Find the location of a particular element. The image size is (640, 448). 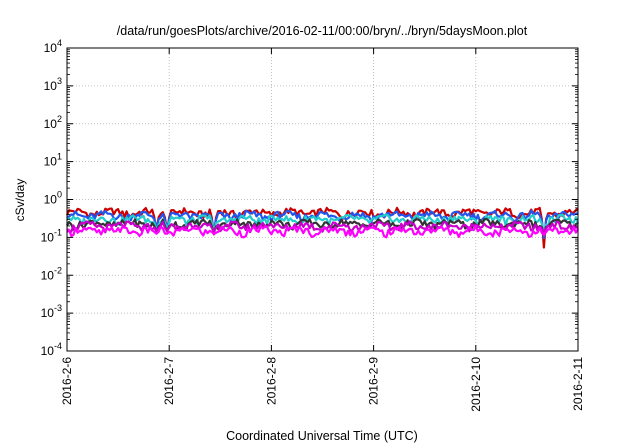

y-tick-label: 10⁰ is located at coordinates (53, 198).